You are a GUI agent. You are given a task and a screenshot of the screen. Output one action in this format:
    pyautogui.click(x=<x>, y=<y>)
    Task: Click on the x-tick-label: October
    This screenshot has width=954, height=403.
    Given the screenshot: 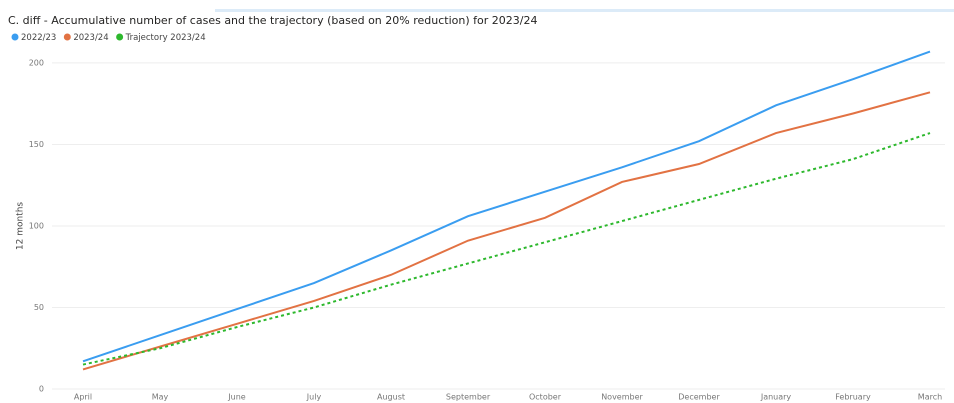 What is the action you would take?
    pyautogui.click(x=545, y=397)
    